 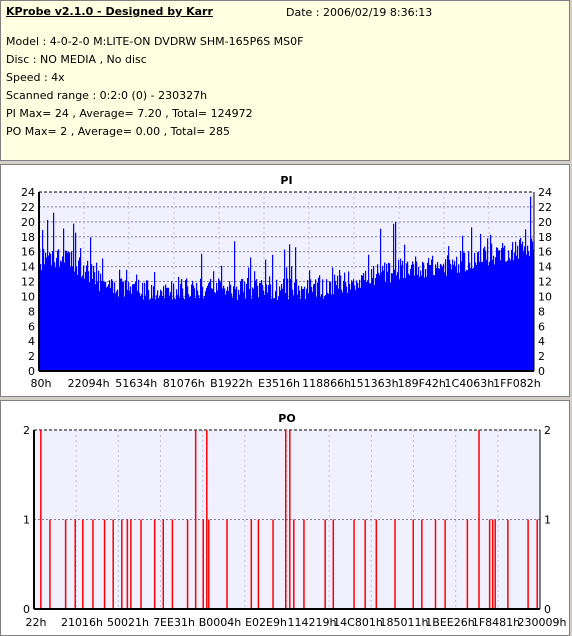 What do you see at coordinates (404, 622) in the screenshot?
I see `x-tick-label: 185011h` at bounding box center [404, 622].